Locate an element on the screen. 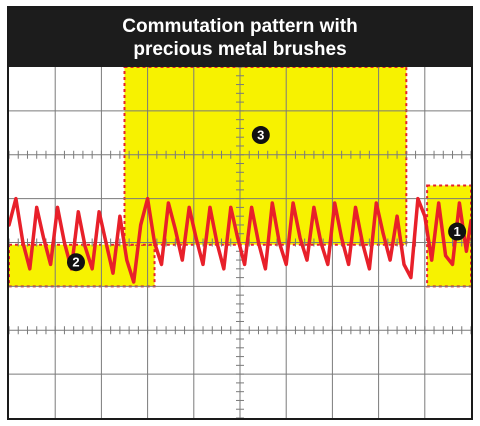 This screenshot has width=480, height=426. marker-label: 2 is located at coordinates (75, 262).